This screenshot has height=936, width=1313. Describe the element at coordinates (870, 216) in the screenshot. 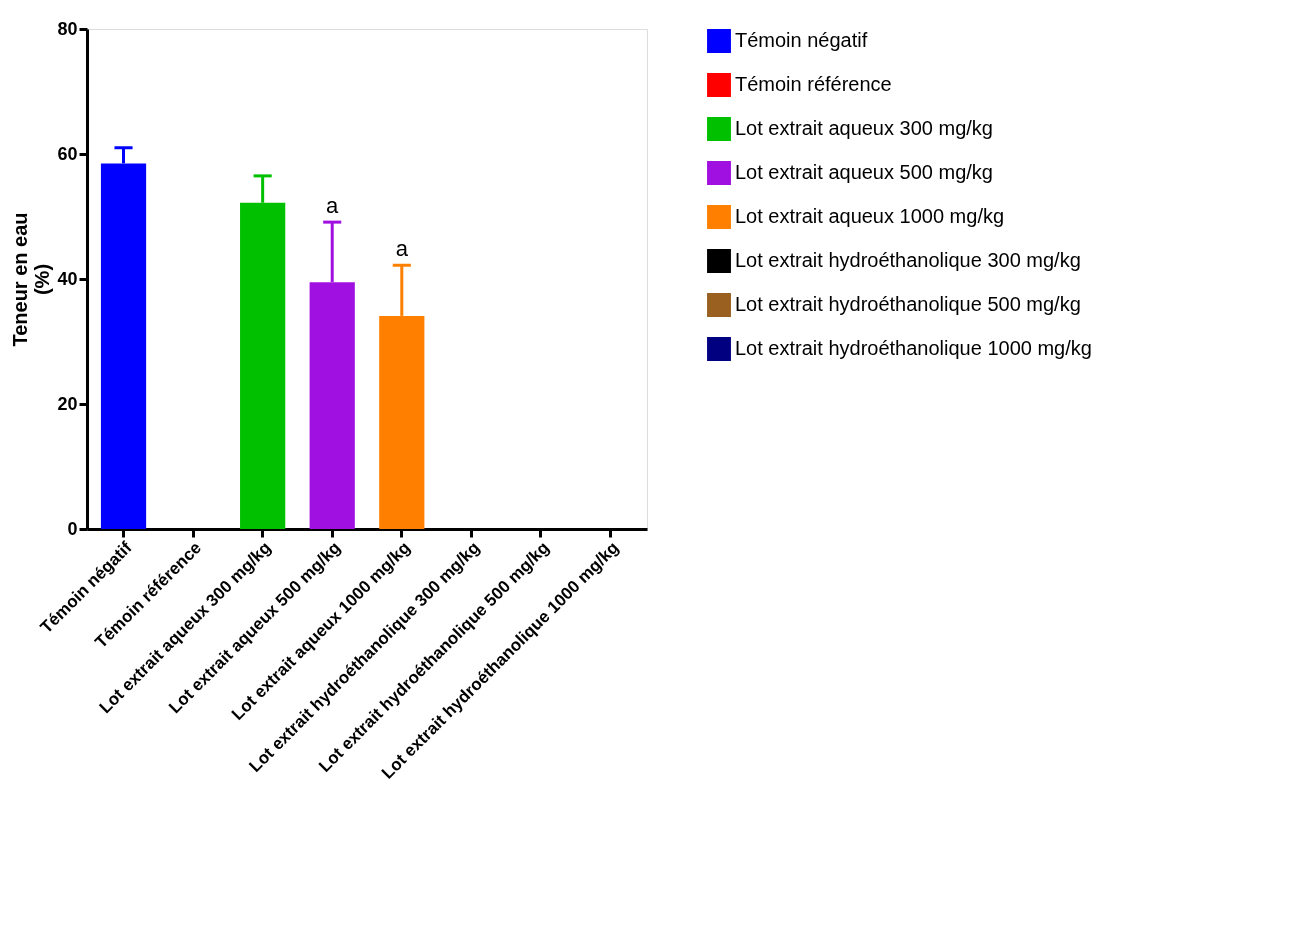

I see `legend-label: Lot extrait aqueux 1000 mg/kg` at that location.